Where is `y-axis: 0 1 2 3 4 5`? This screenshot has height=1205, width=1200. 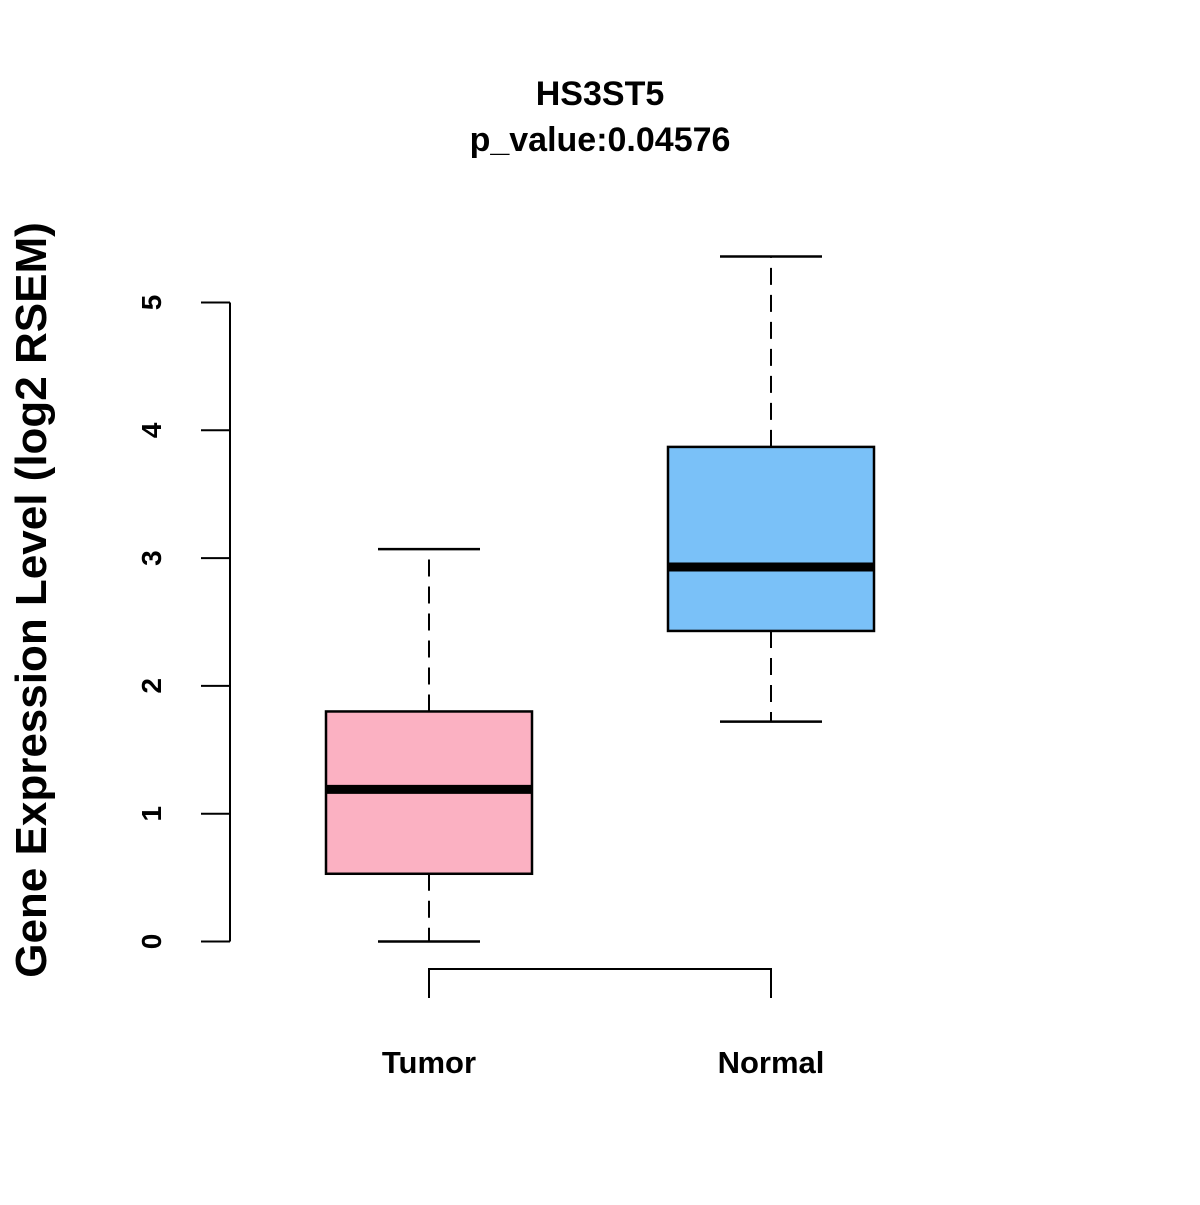
y-axis: 0 1 2 3 4 5 is located at coordinates (183, 622).